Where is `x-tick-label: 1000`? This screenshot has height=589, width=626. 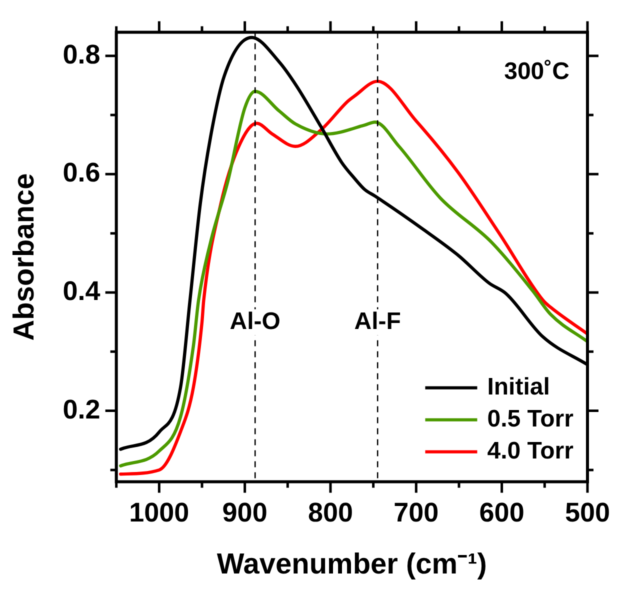
x-tick-label: 1000 is located at coordinates (159, 512).